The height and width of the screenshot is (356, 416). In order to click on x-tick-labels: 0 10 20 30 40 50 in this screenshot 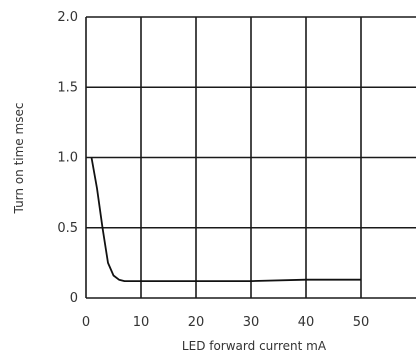, I will do `click(225, 322)`.